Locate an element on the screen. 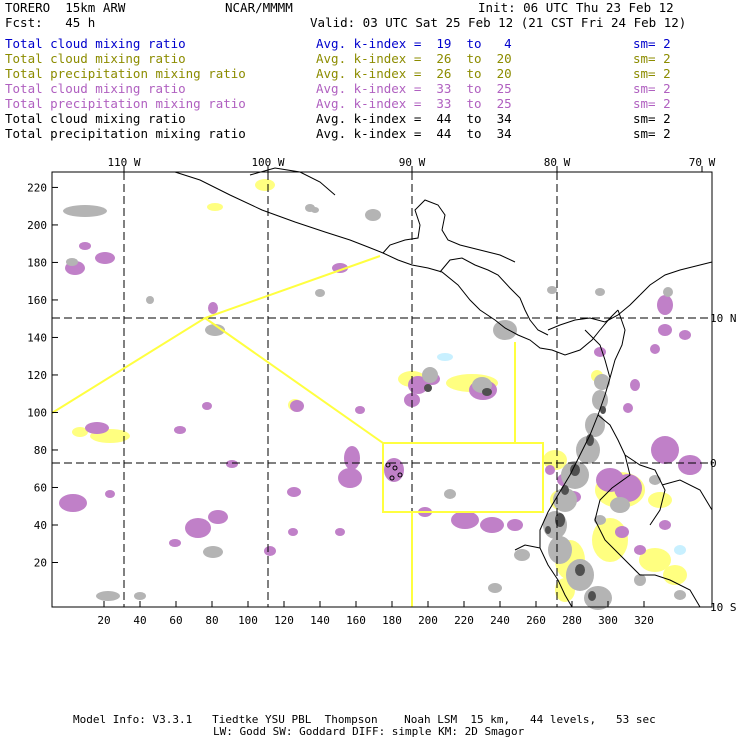 This screenshot has height=740, width=740. y-tick-label: 140 is located at coordinates (37, 337).